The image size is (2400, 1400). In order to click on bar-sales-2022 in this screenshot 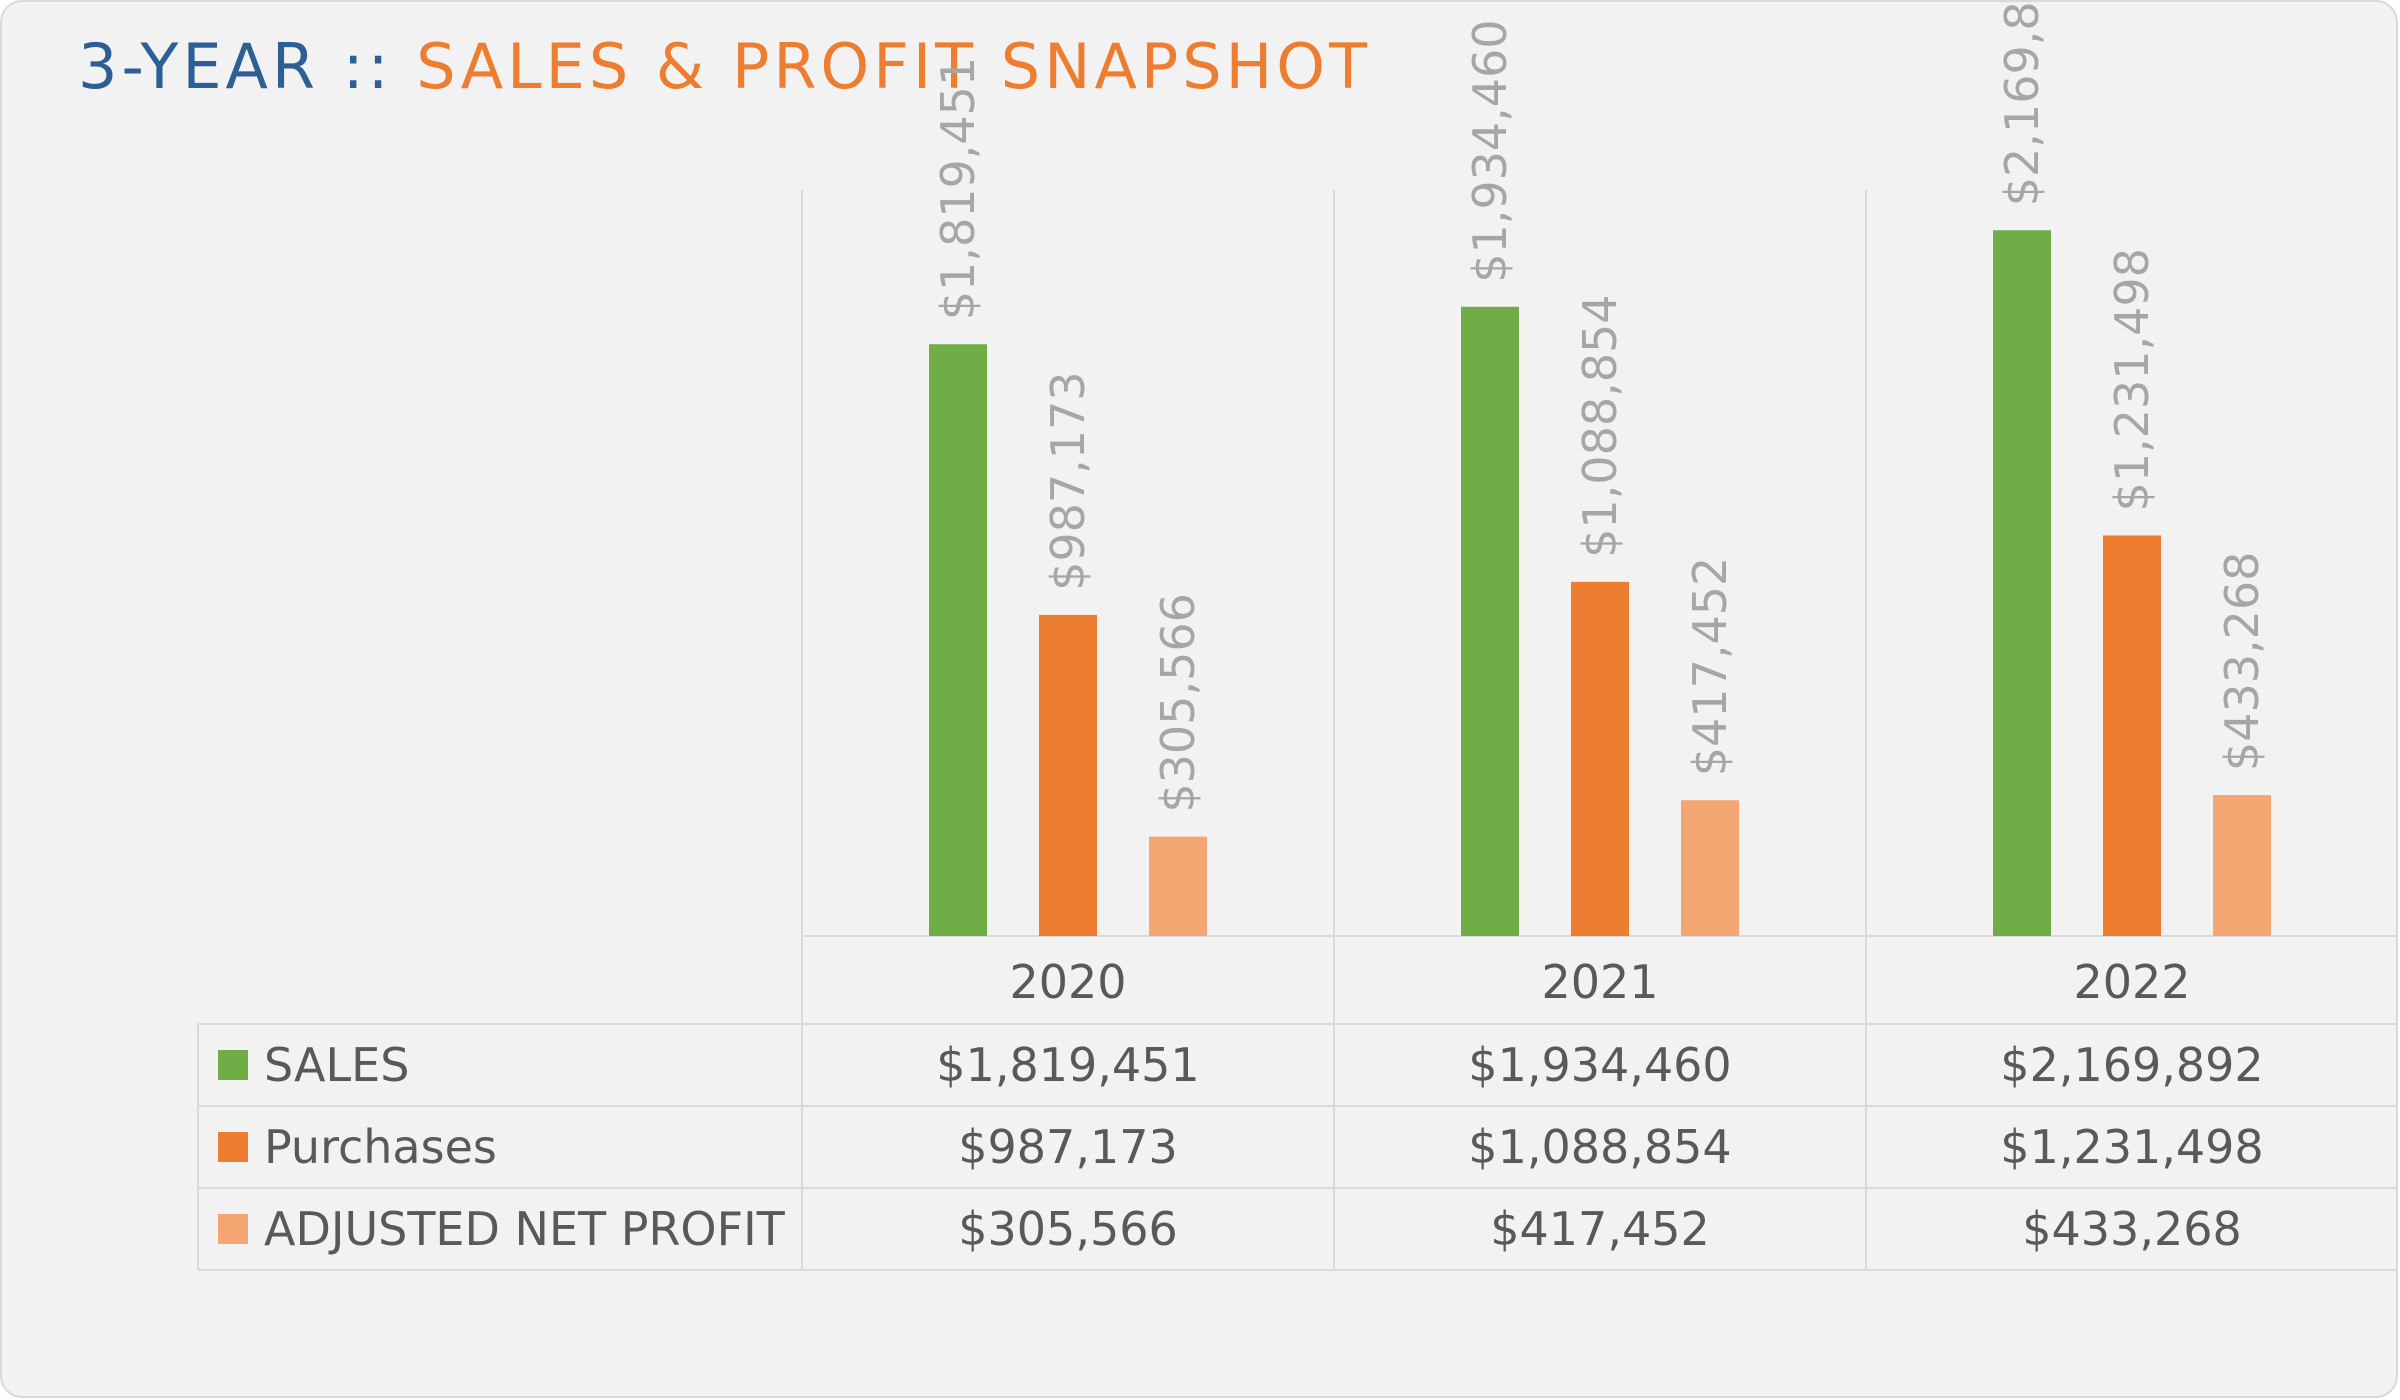, I will do `click(2022, 583)`.